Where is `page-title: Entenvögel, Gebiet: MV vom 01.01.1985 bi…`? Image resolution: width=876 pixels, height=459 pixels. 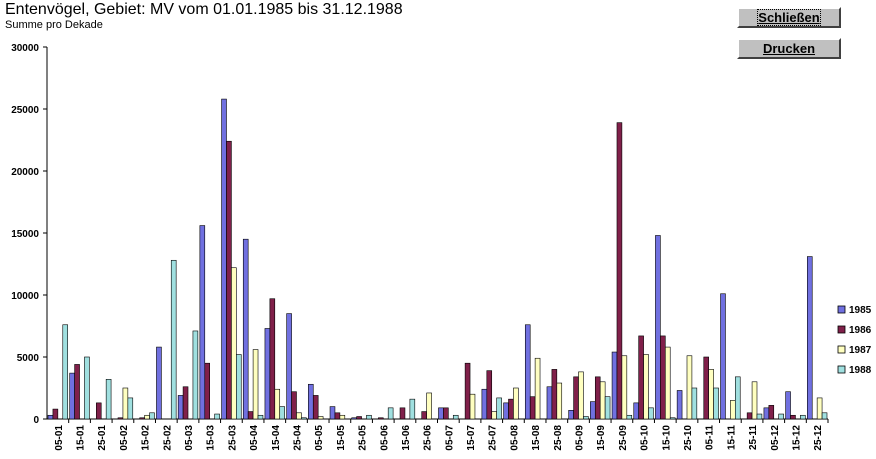 page-title: Entenvögel, Gebiet: MV vom 01.01.1985 bi… is located at coordinates (204, 9).